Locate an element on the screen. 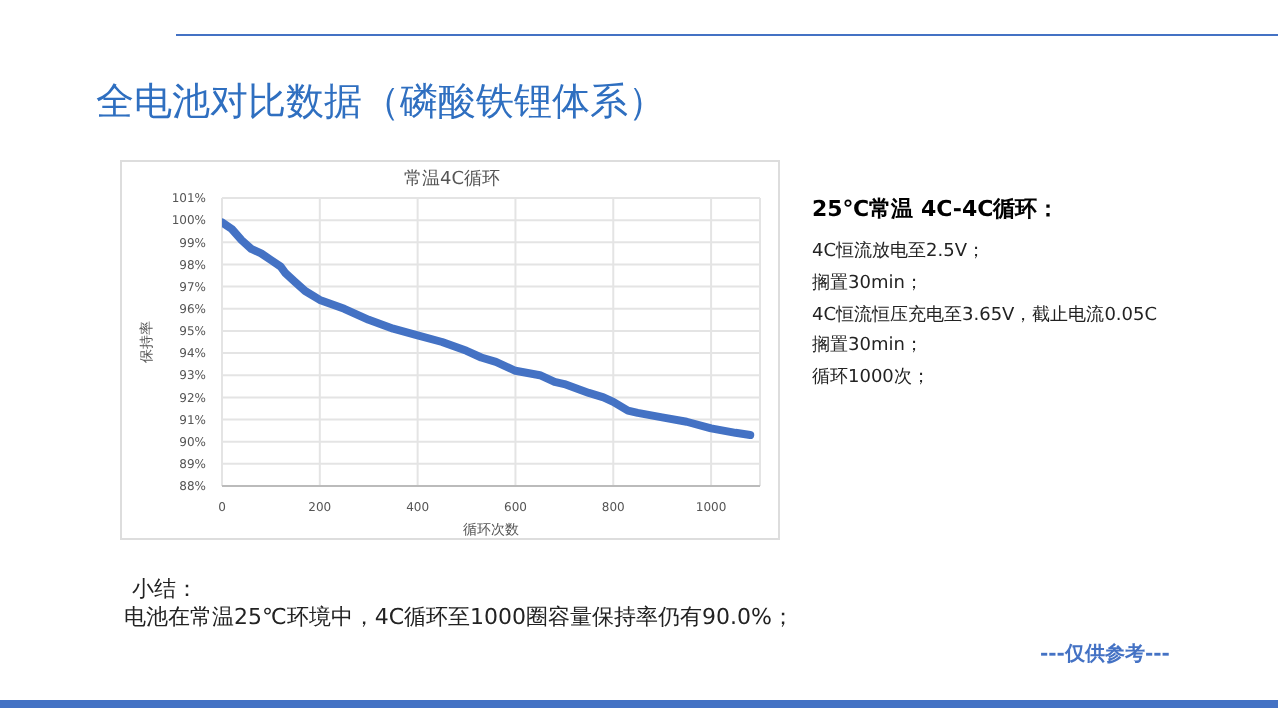 The width and height of the screenshot is (1278, 716). text: 25℃常温 4C-4C循环： is located at coordinates (936, 209).